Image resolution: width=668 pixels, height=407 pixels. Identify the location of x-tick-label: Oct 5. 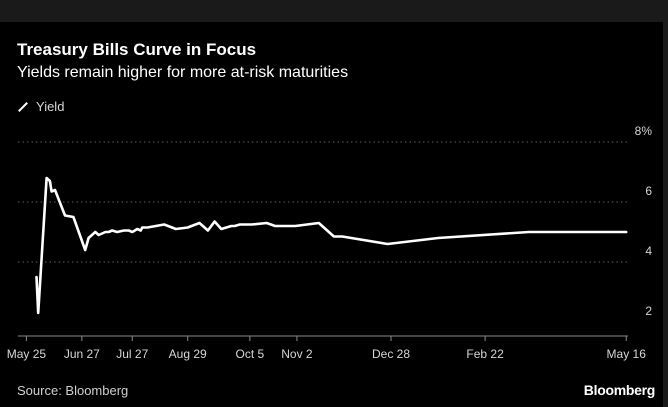
(250, 354).